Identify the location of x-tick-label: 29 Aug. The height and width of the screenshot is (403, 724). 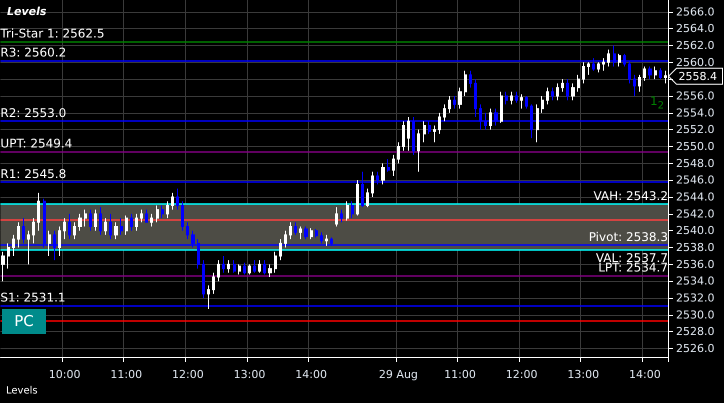
(398, 374).